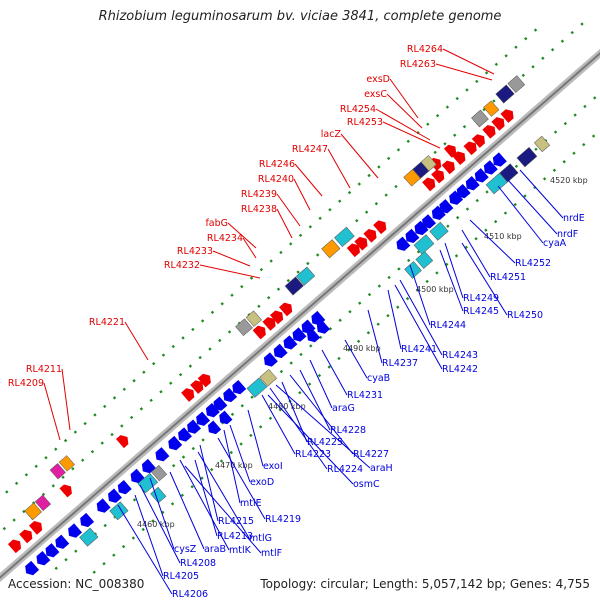 The width and height of the screenshot is (600, 600). I want to click on bottom-gene-label: mtlE, so click(251, 503).